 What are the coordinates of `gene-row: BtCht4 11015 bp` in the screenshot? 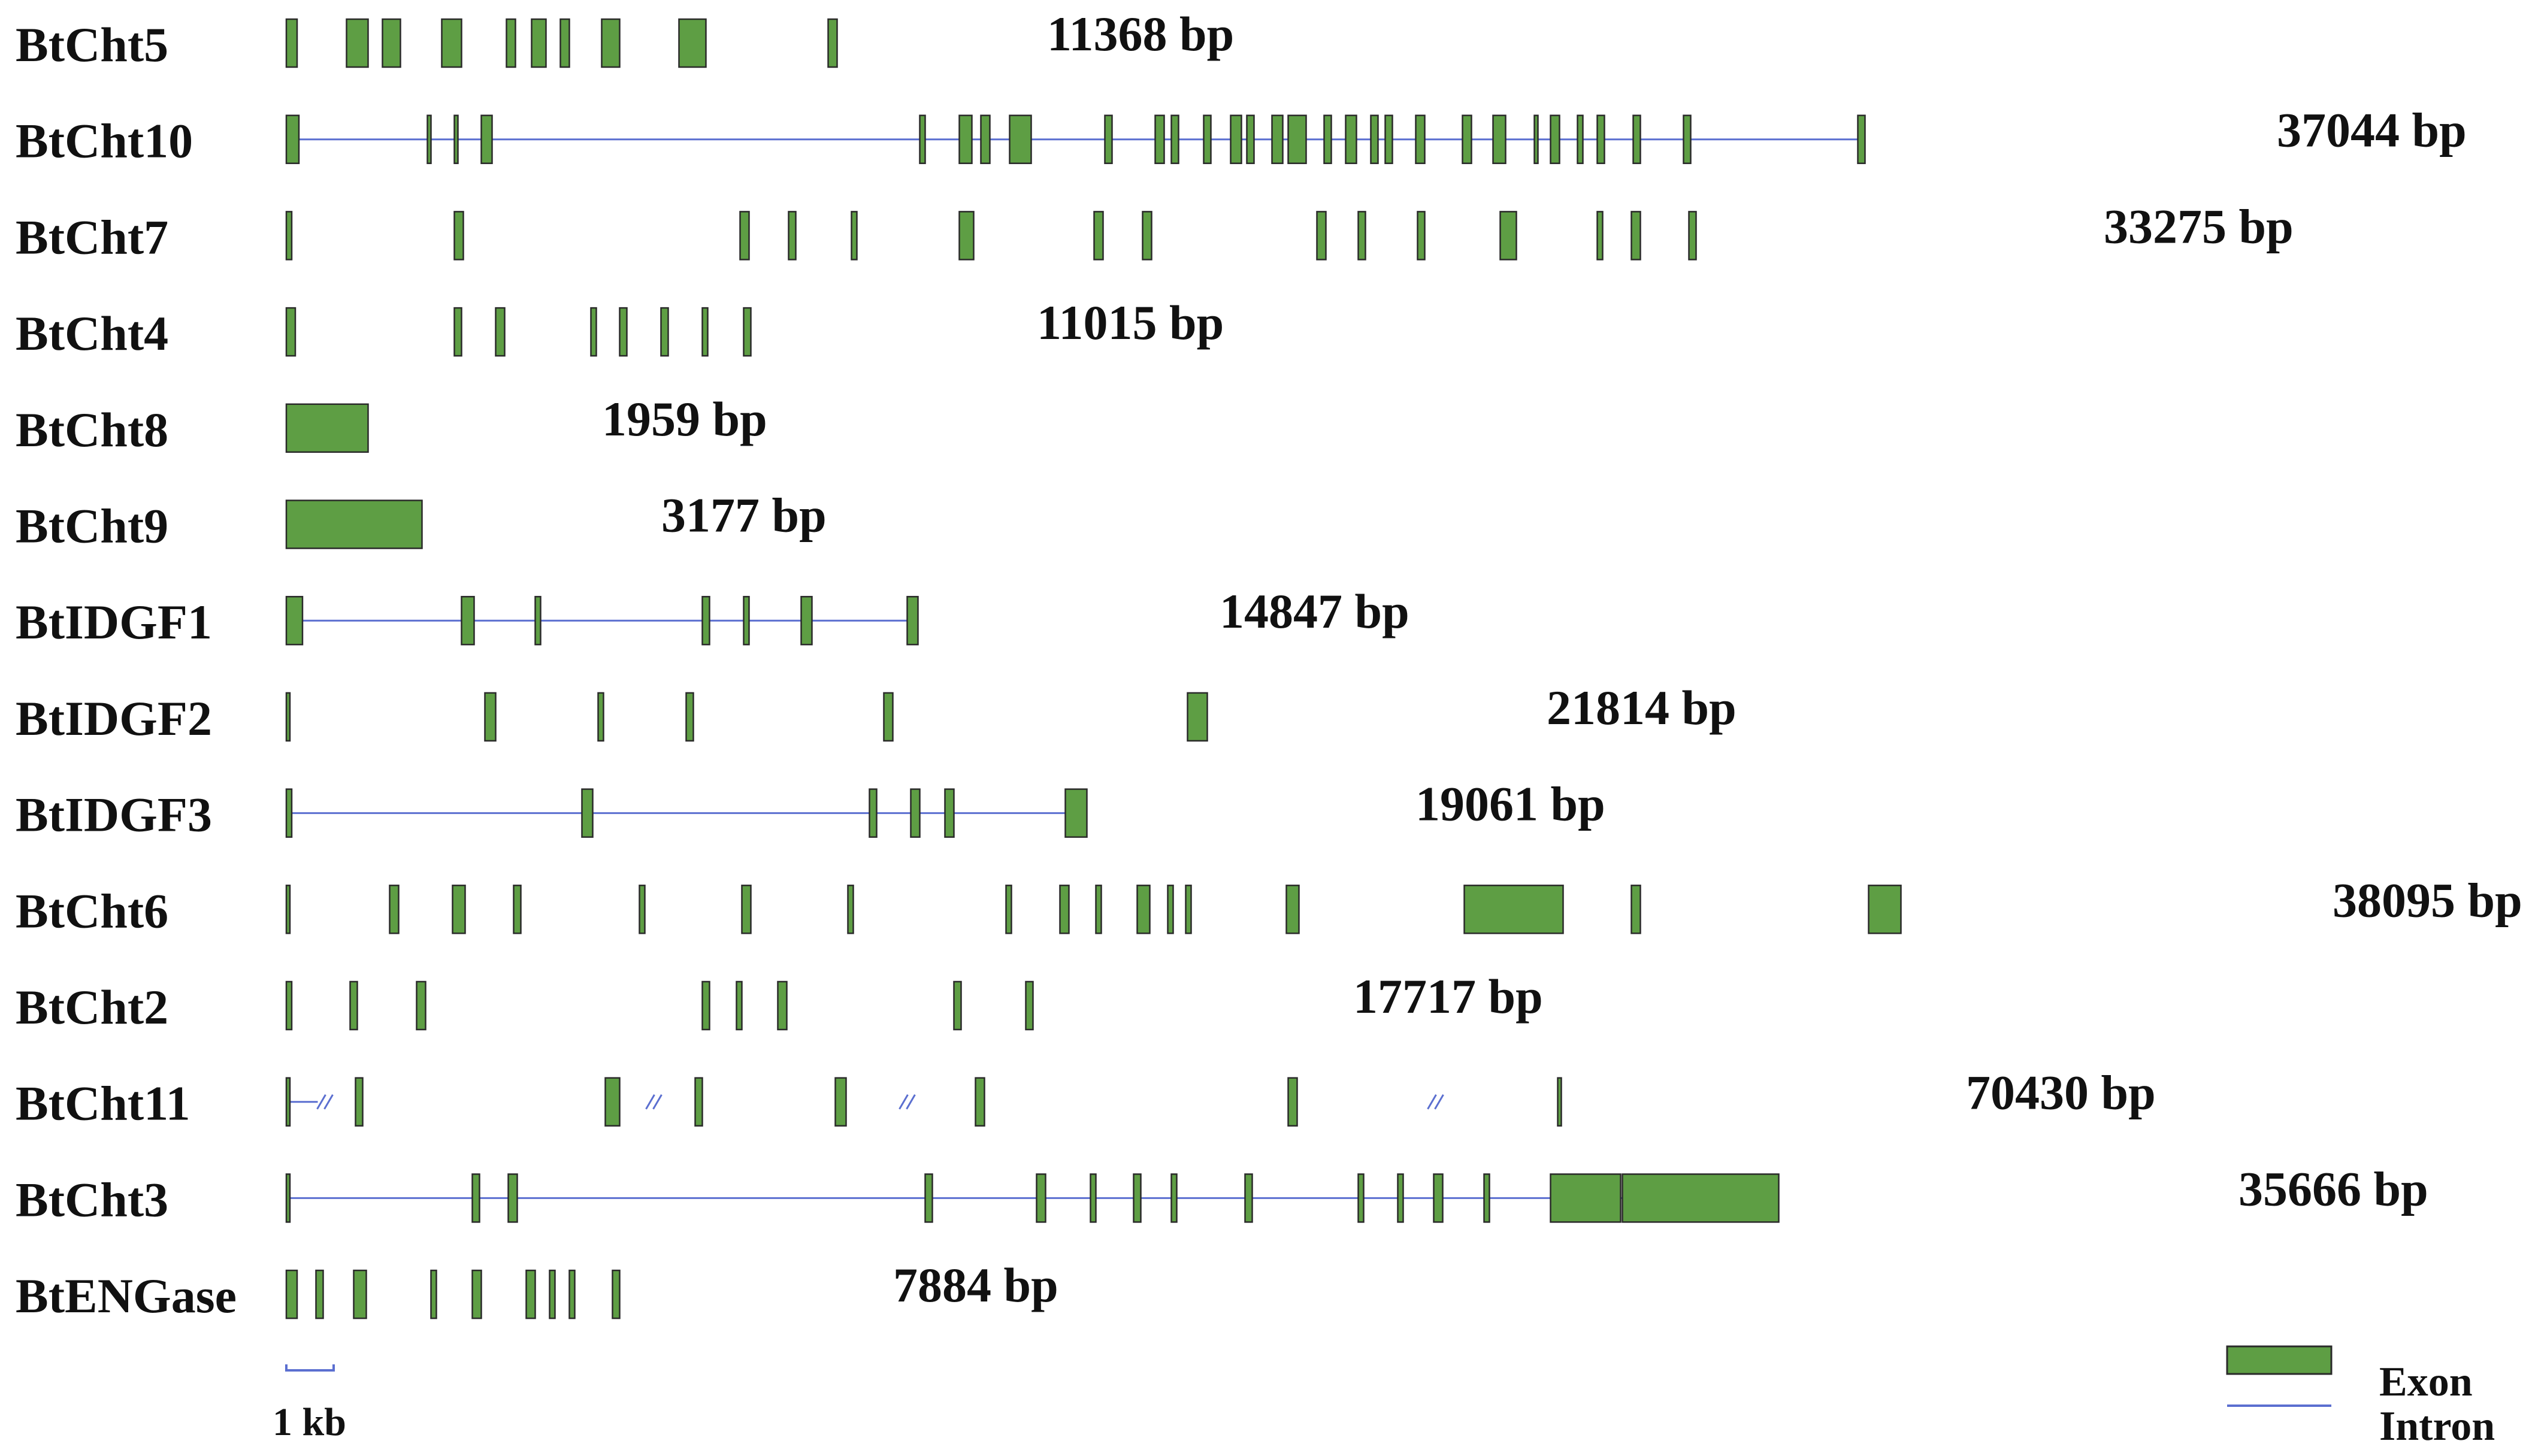 It's located at (620, 328).